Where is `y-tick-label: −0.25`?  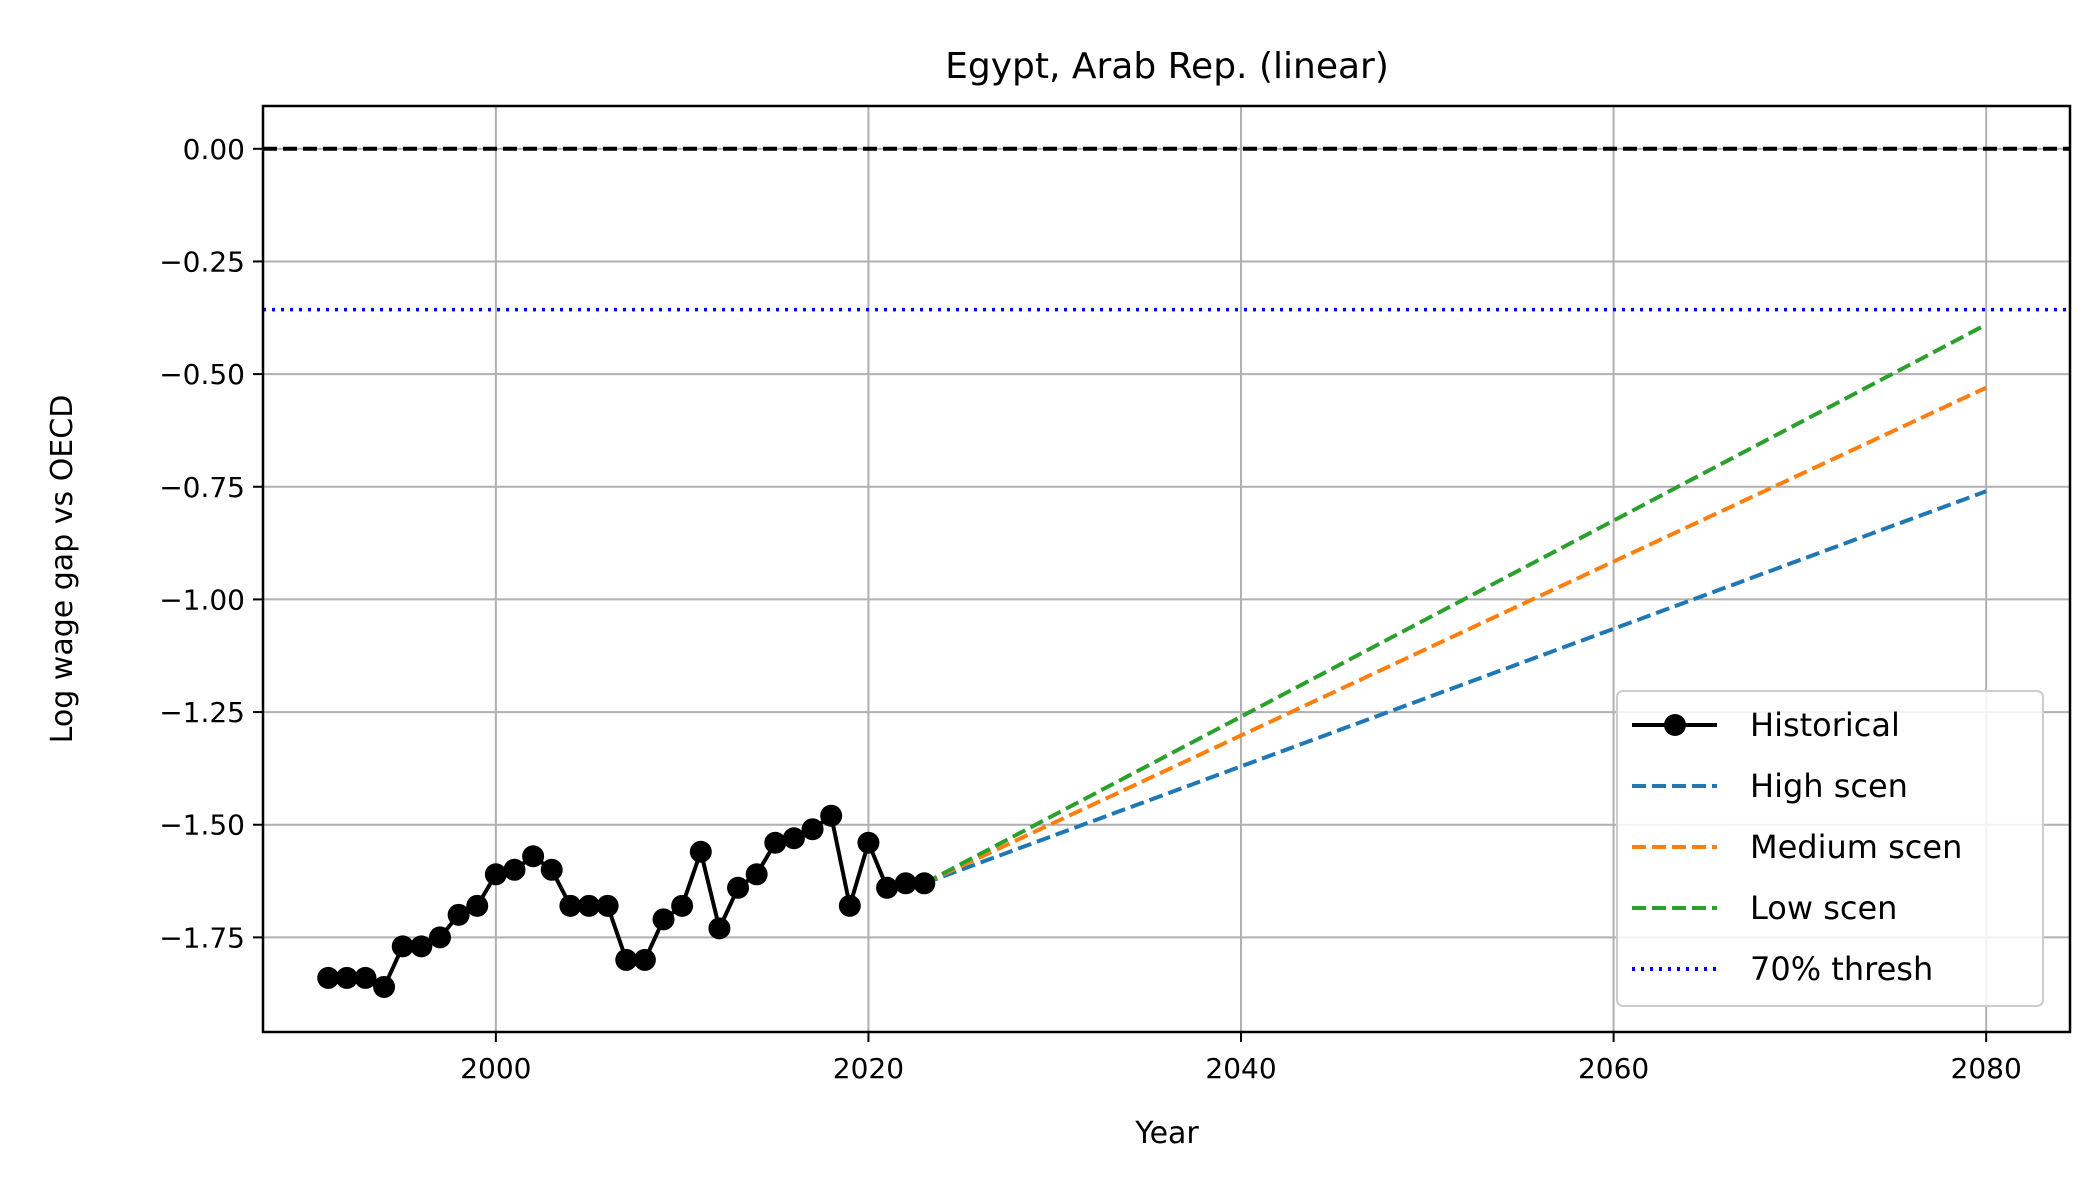
y-tick-label: −0.25 is located at coordinates (202, 261).